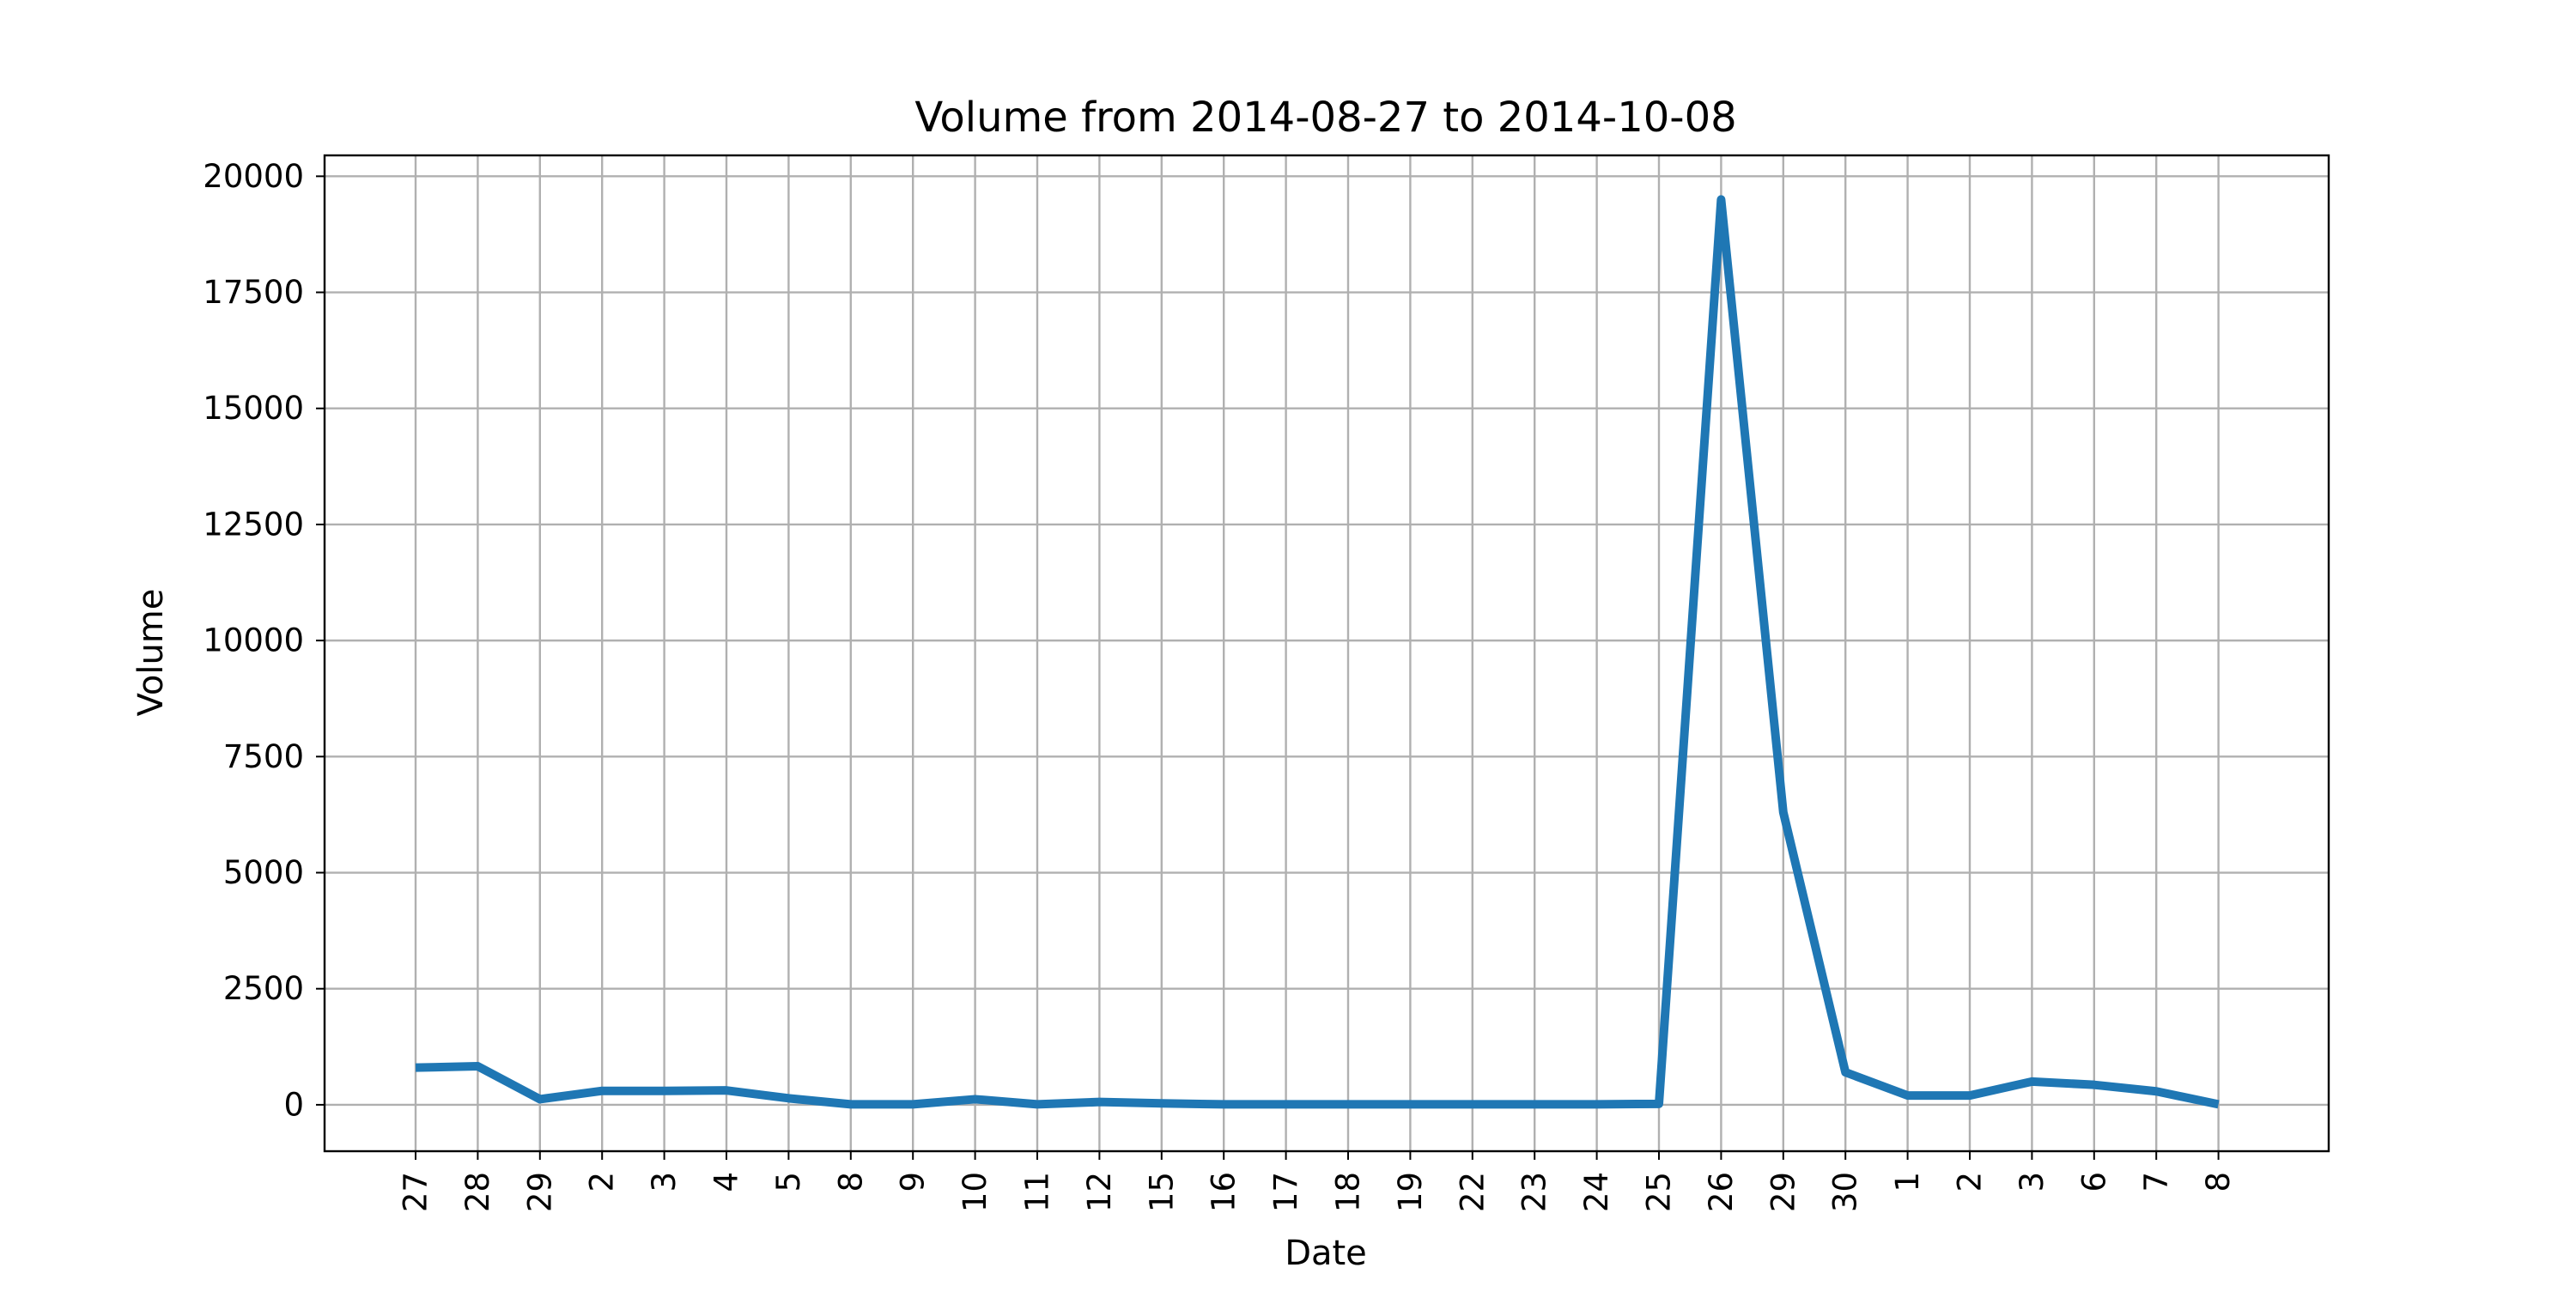 Image resolution: width=2576 pixels, height=1292 pixels. What do you see at coordinates (253, 524) in the screenshot?
I see `y-tick-label: 12500` at bounding box center [253, 524].